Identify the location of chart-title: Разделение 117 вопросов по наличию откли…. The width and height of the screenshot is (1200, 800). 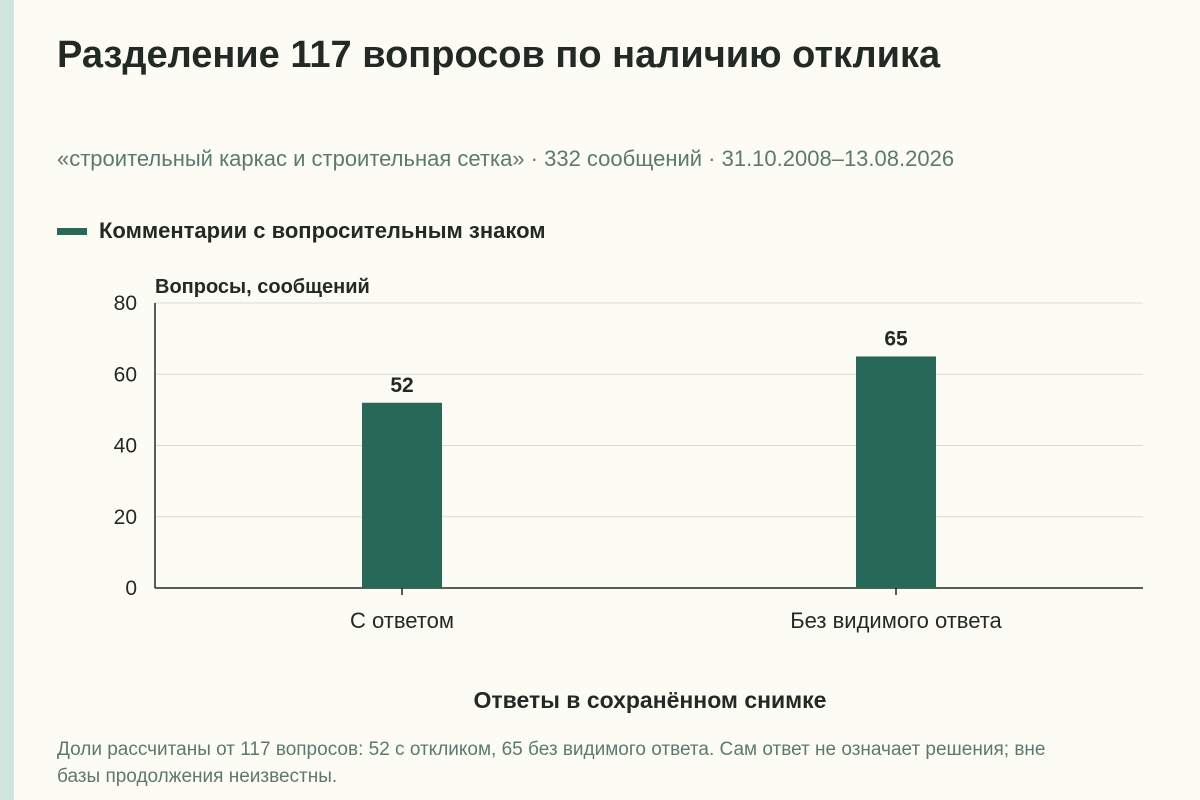
(499, 55).